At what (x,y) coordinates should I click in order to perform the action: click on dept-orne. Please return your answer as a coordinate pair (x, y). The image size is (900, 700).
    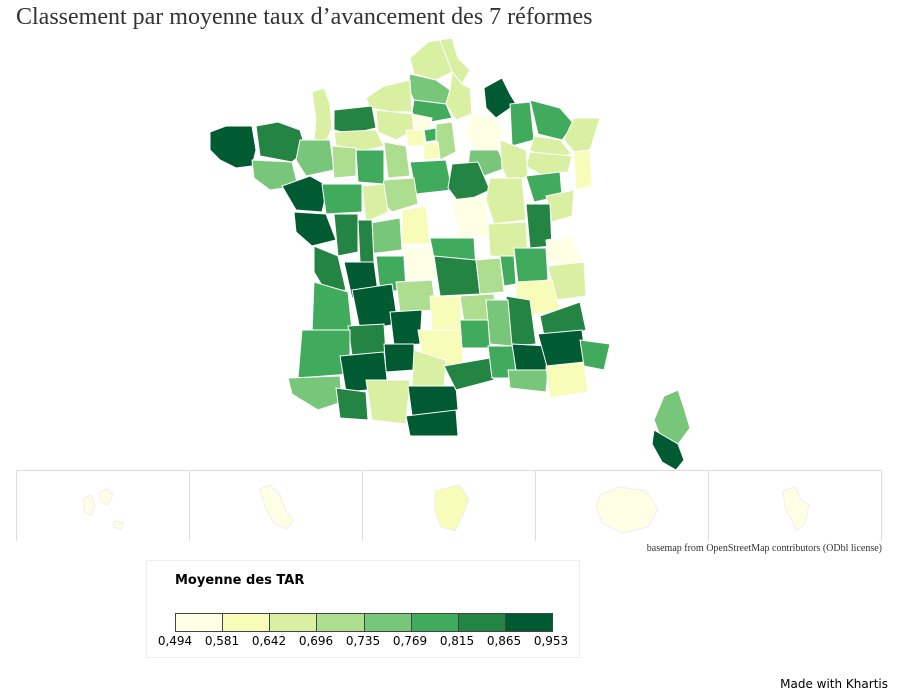
    Looking at the image, I should click on (359, 141).